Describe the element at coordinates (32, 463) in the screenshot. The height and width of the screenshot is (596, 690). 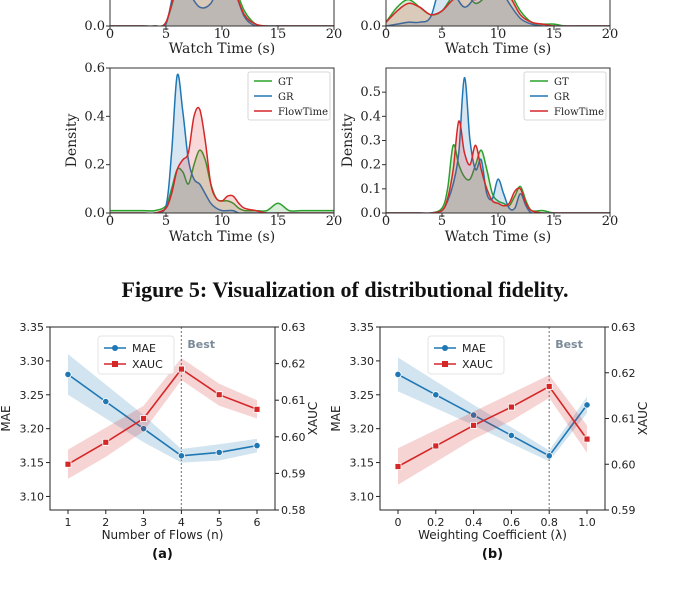
I see `y-tick-label: 3.15` at that location.